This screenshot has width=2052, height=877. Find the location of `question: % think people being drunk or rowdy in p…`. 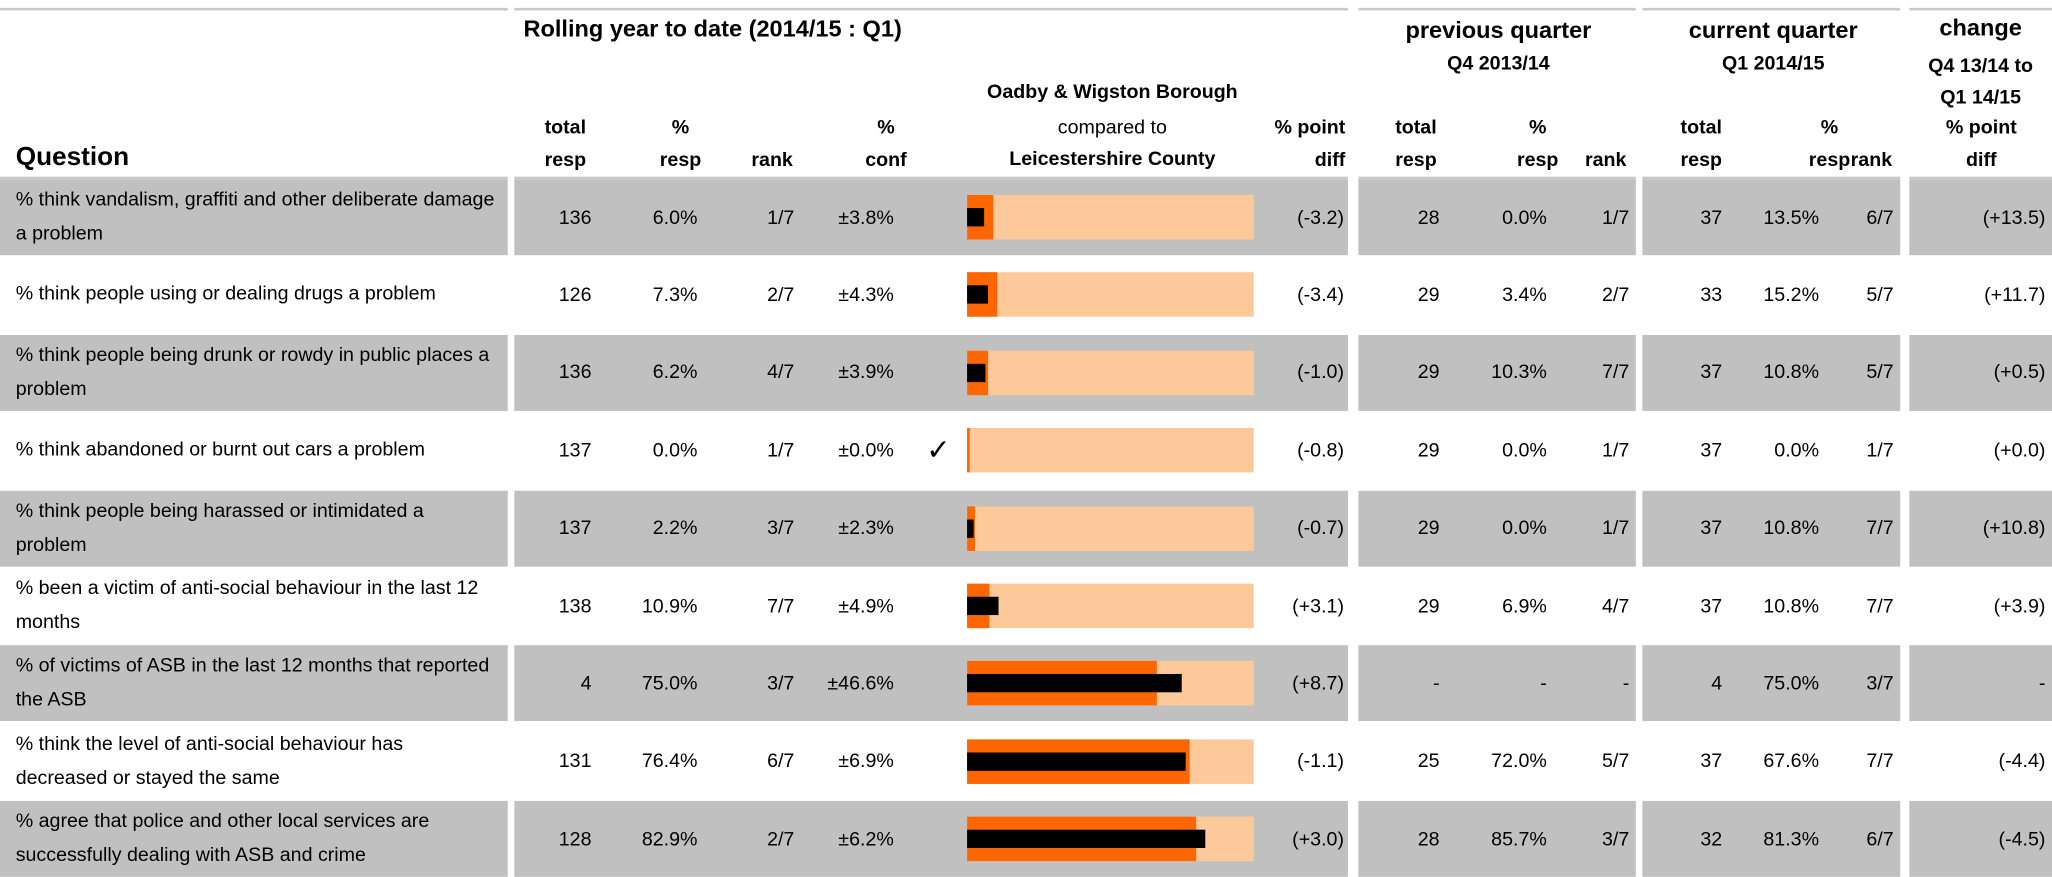

question: % think people being drunk or rowdy in p… is located at coordinates (252, 372).